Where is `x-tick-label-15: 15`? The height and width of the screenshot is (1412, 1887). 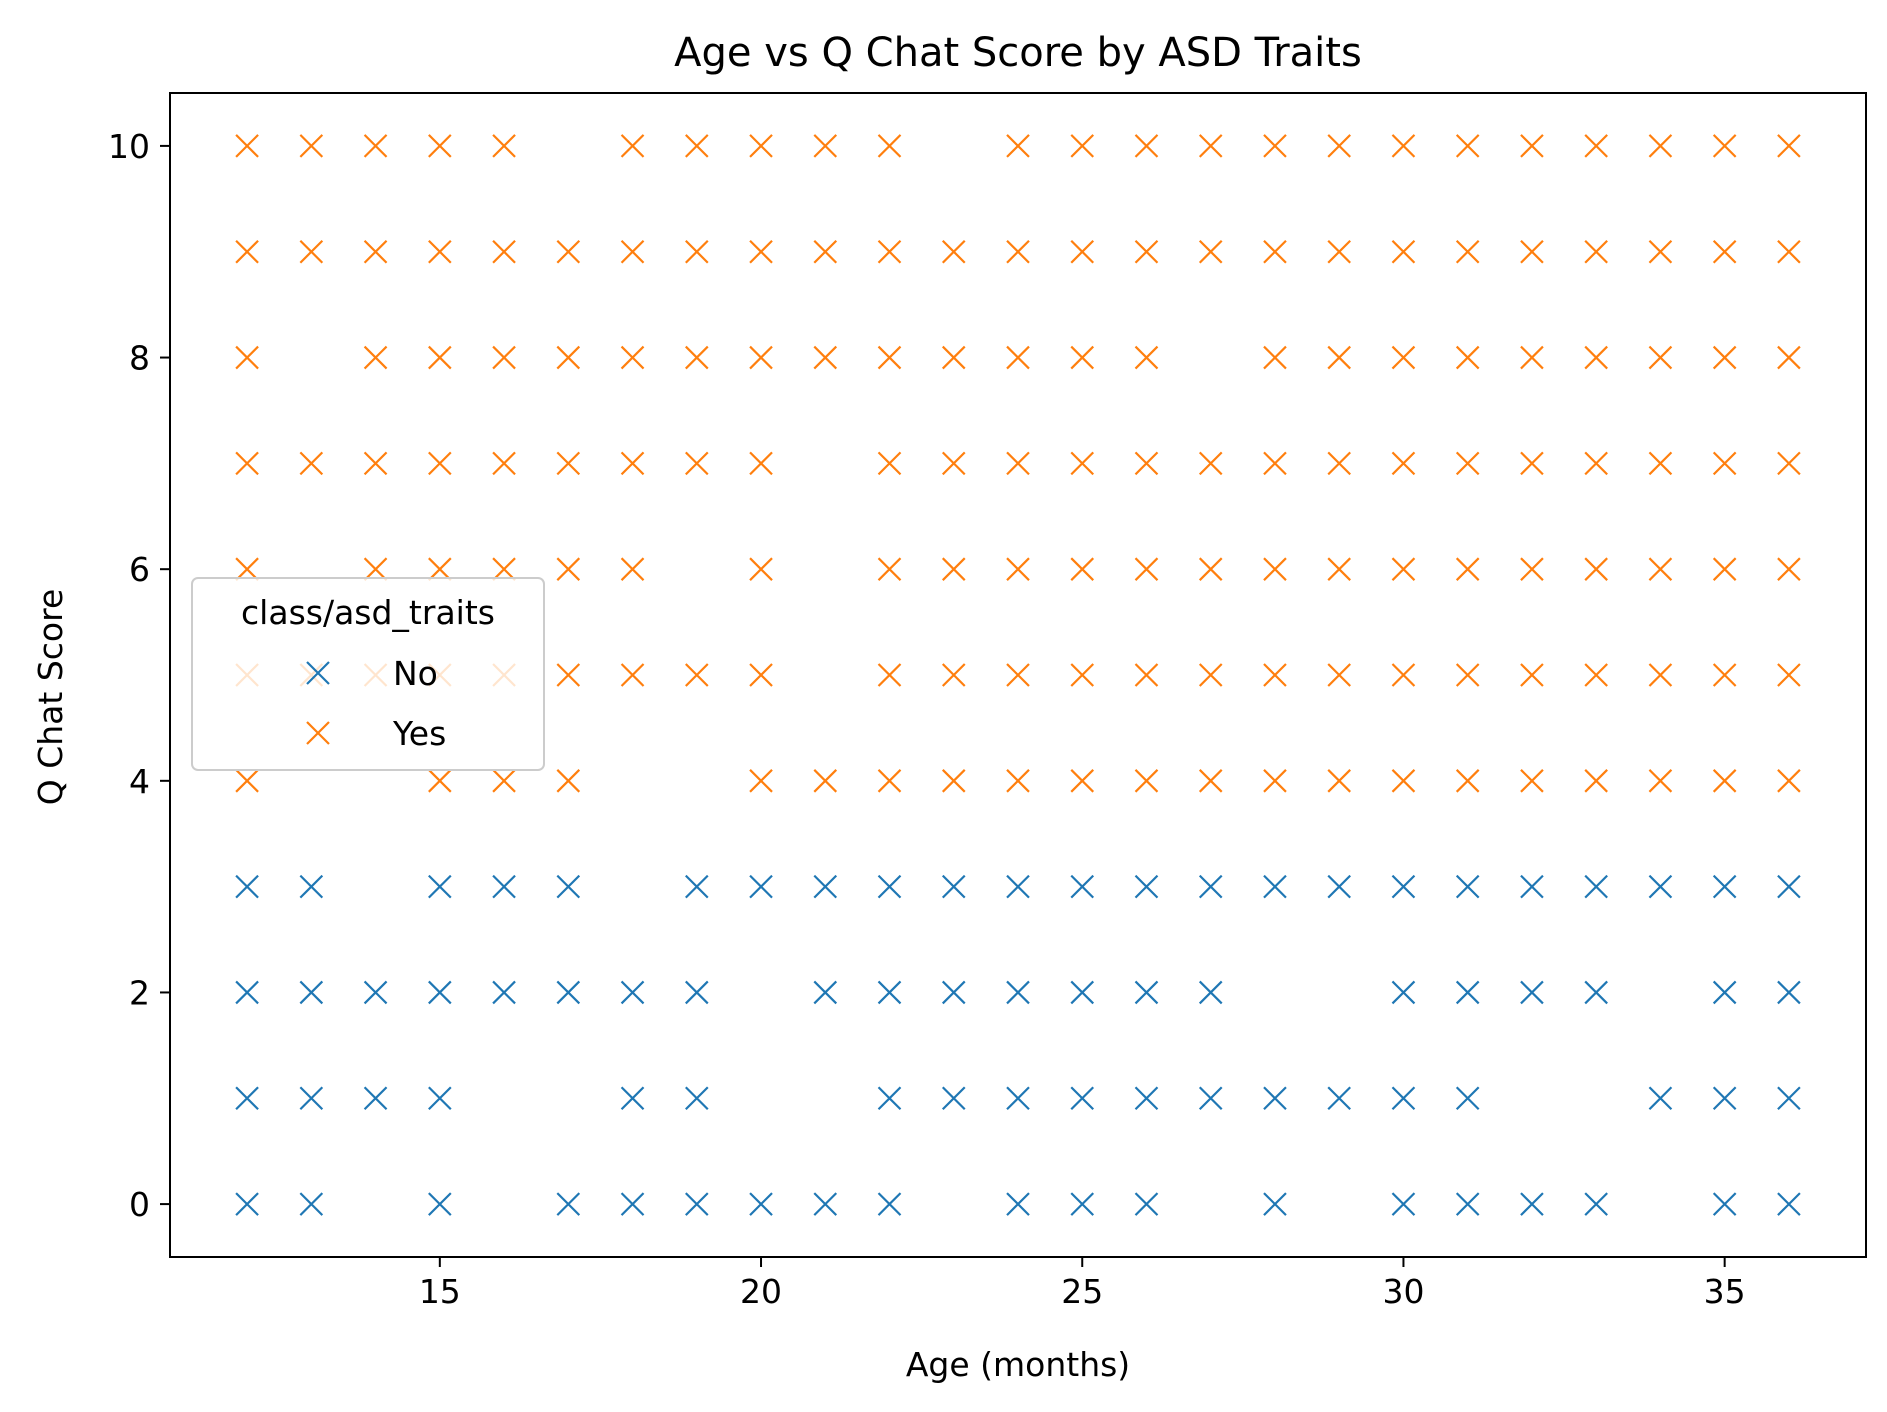
x-tick-label-15: 15 is located at coordinates (440, 1291).